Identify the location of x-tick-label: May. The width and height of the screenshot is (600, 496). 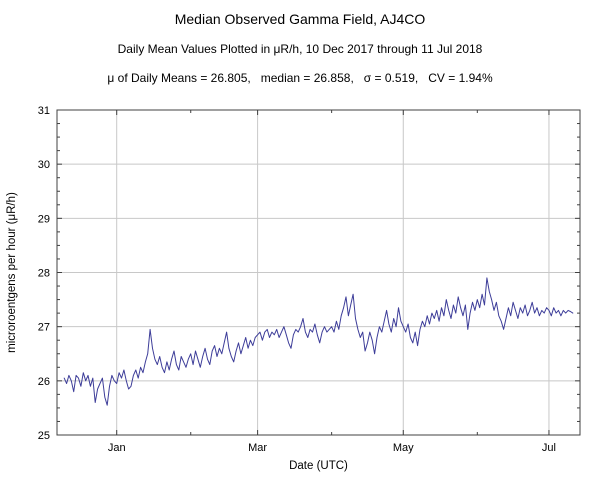
(403, 448).